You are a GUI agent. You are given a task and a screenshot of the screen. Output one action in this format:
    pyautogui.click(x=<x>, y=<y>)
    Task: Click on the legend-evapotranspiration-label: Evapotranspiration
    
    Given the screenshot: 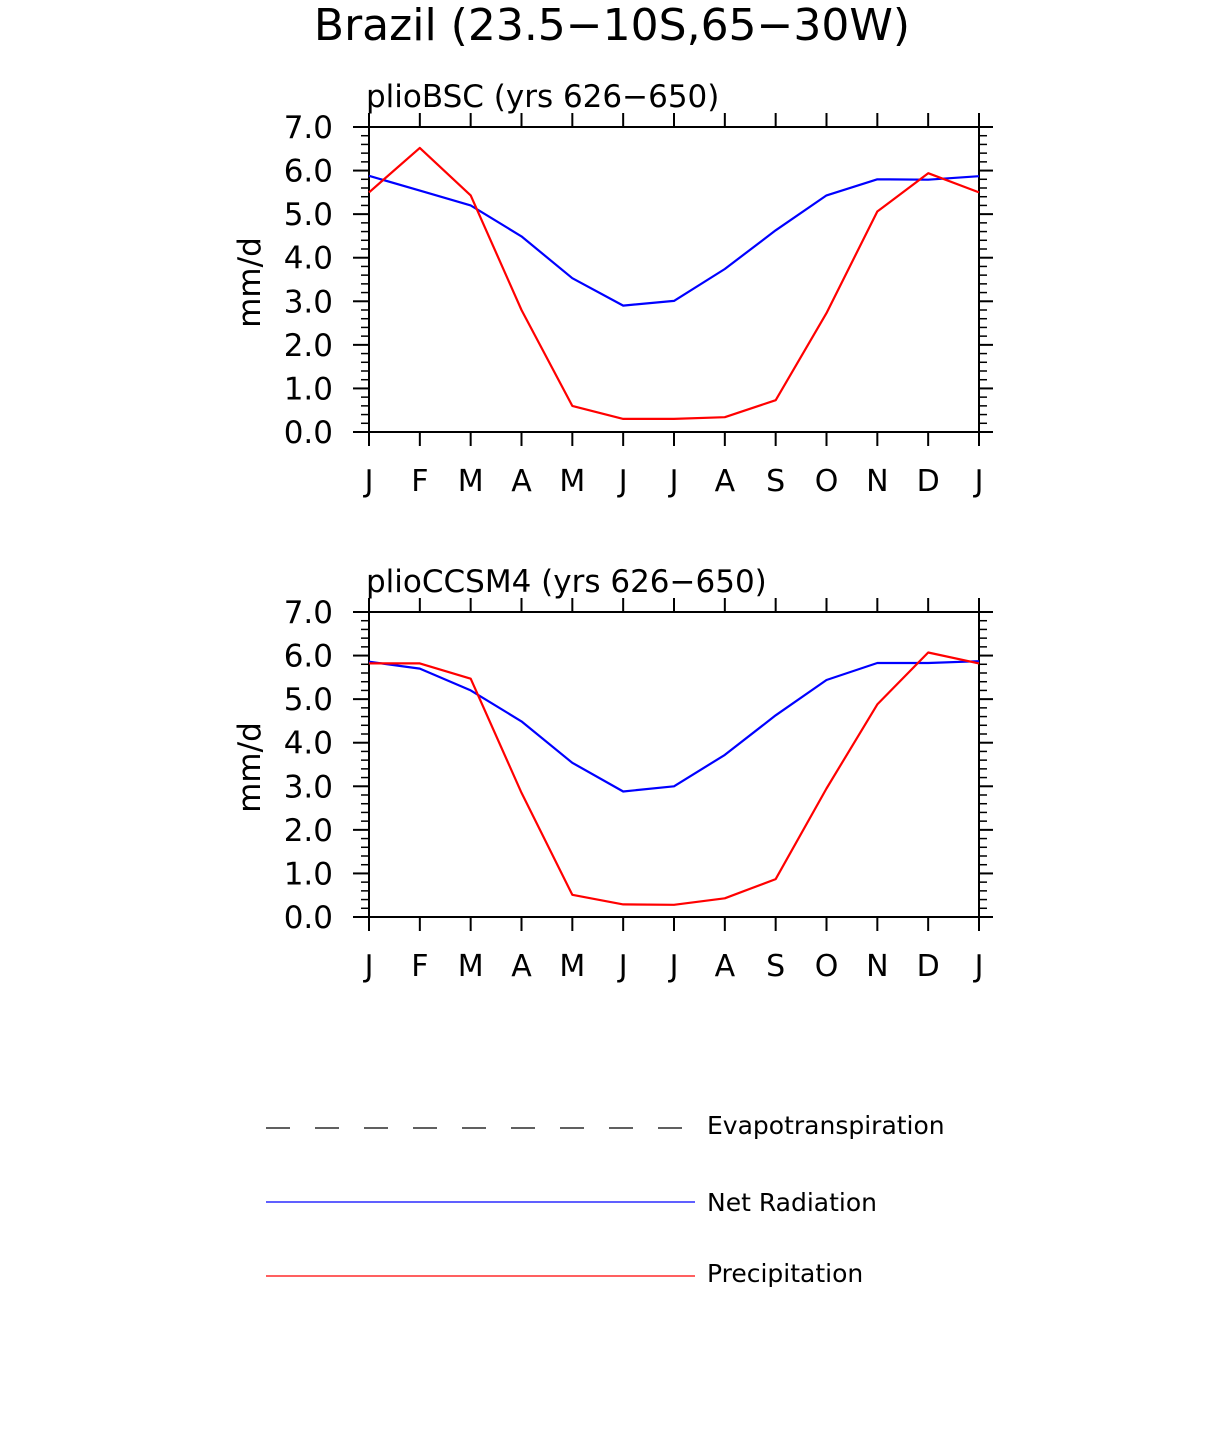 What is the action you would take?
    pyautogui.click(x=826, y=1125)
    